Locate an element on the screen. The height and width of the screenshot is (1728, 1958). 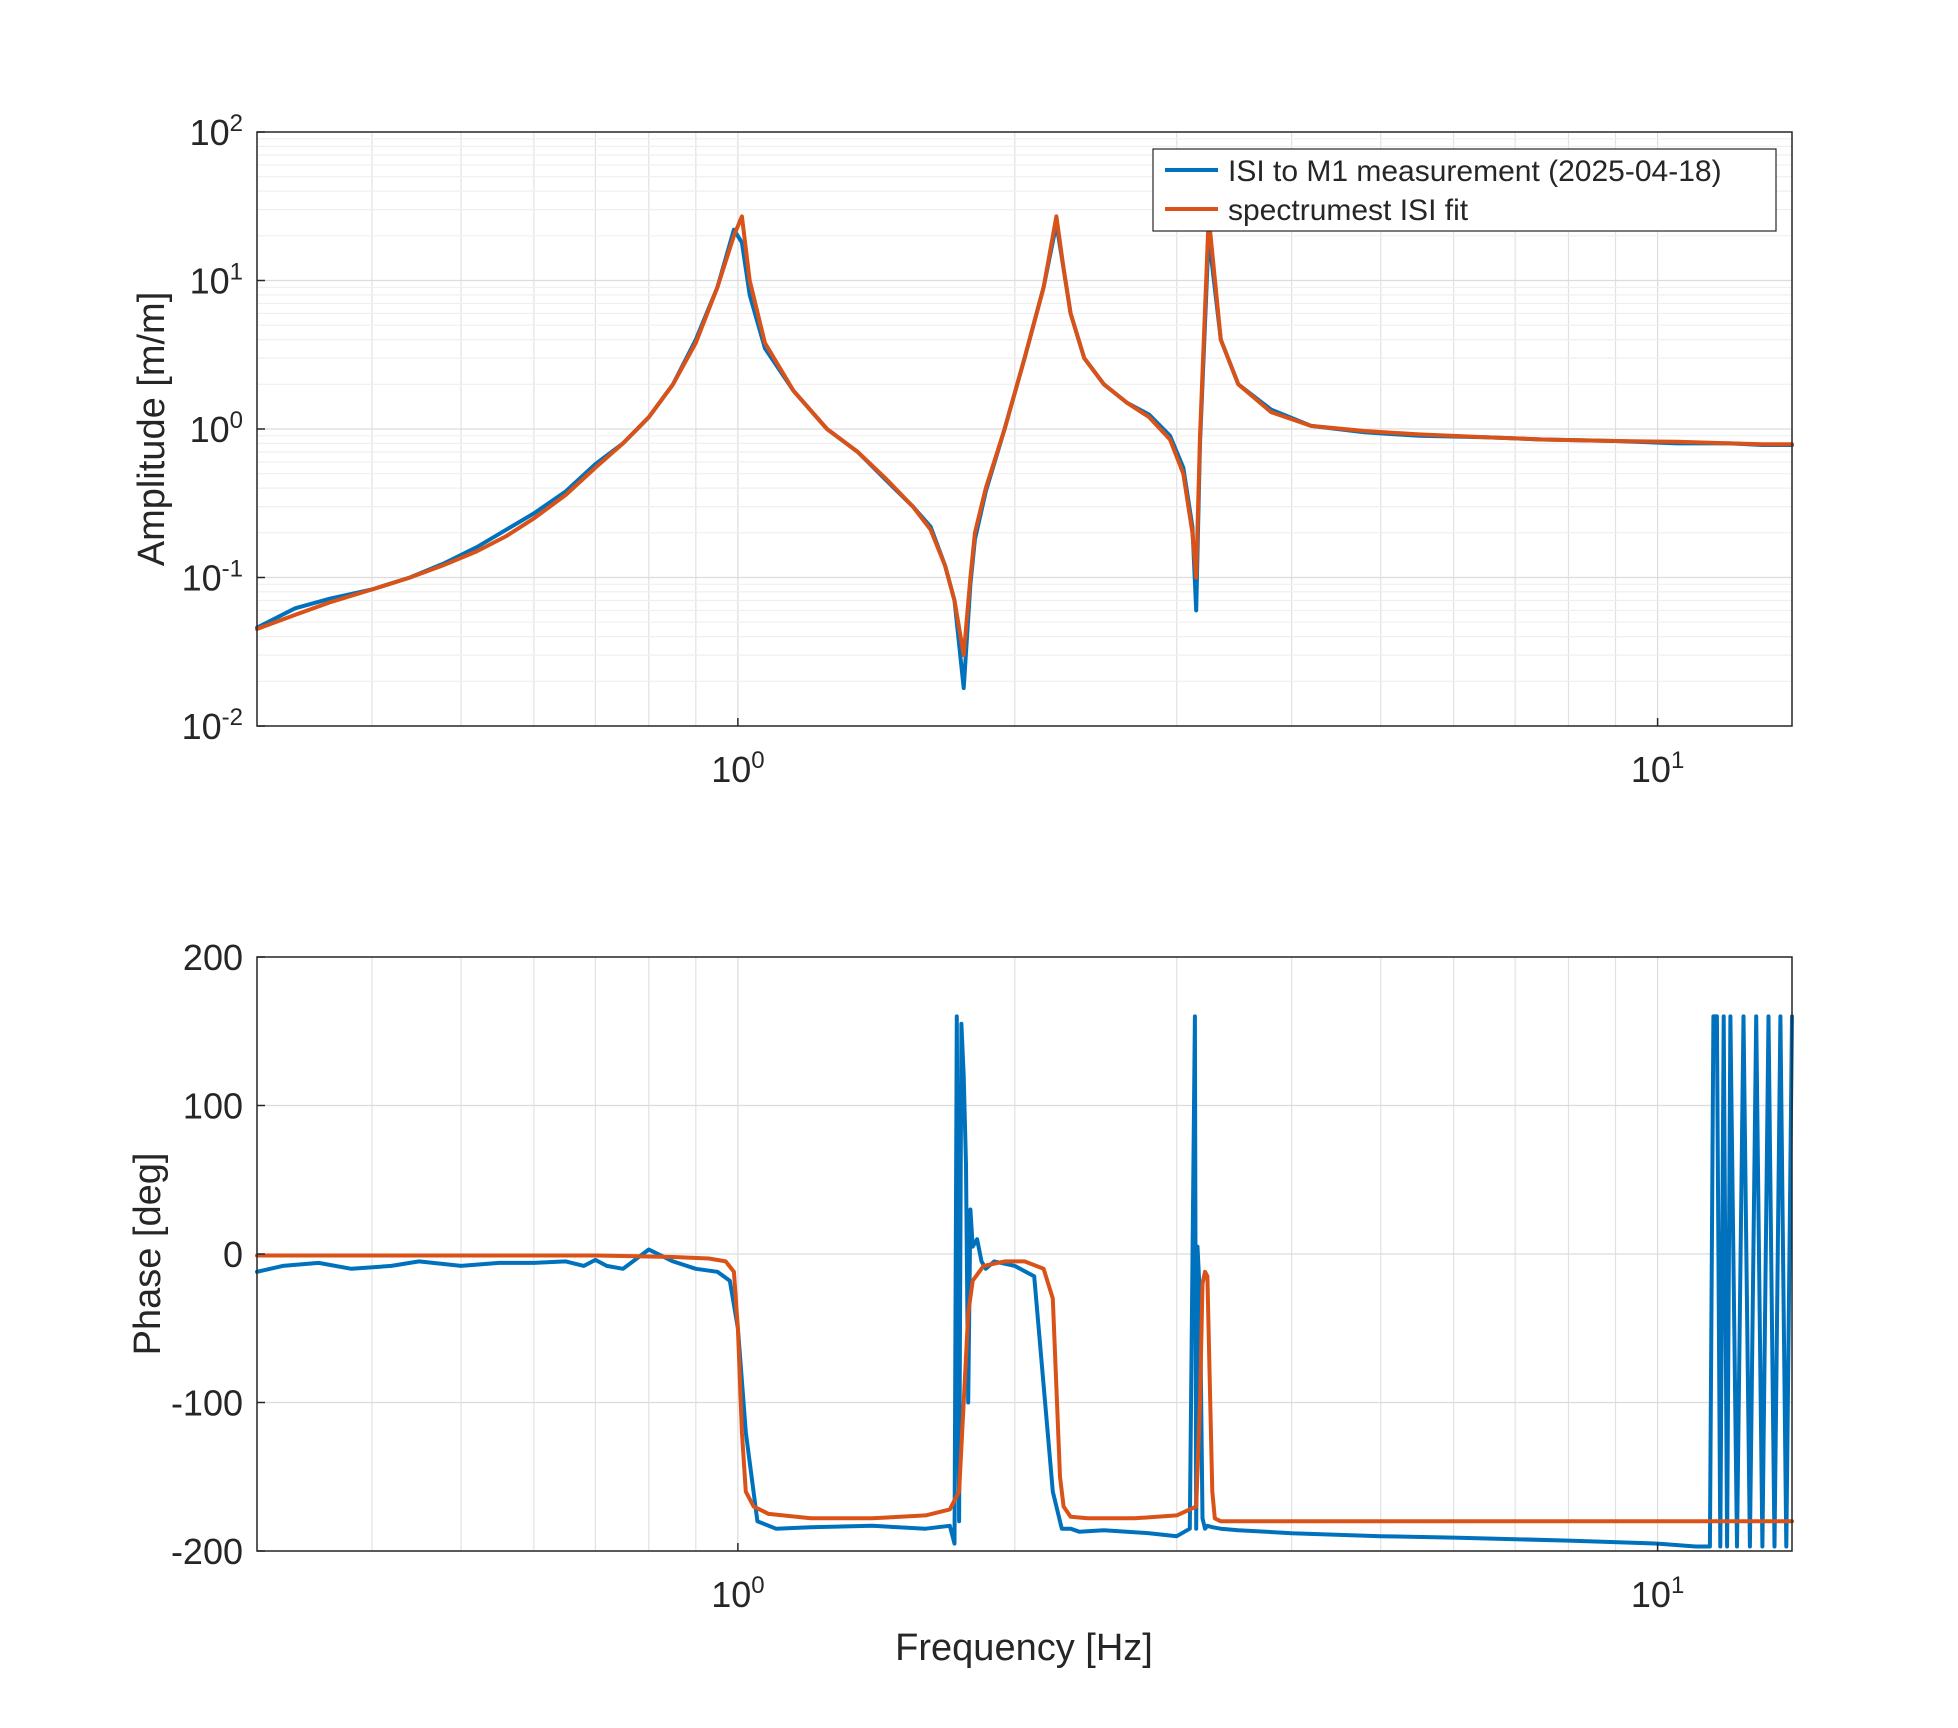
amplitude-y-tick-labels: 10⁻² 10⁻¹ 10⁰ 10¹ 10² is located at coordinates (223, 428).